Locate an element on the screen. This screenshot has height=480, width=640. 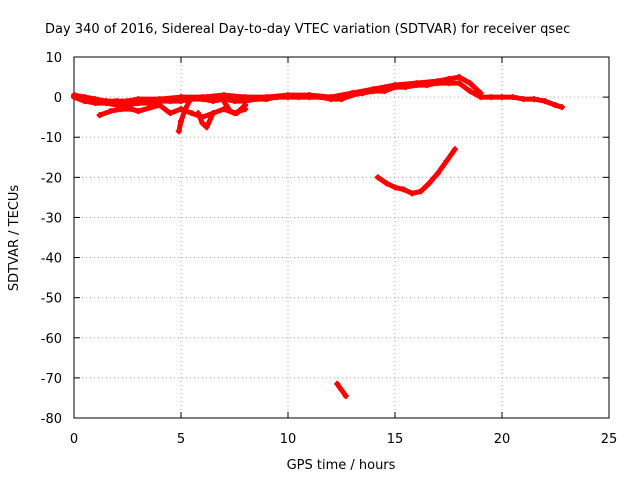
y-tick-label: -40 is located at coordinates (51, 259).